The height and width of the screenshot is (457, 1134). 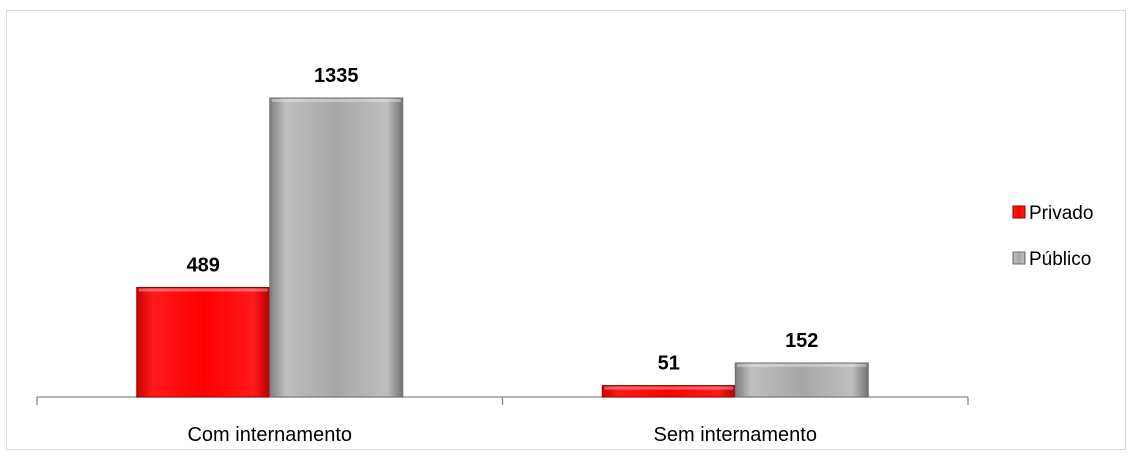 I want to click on legend: Privado Público, so click(x=1052, y=236).